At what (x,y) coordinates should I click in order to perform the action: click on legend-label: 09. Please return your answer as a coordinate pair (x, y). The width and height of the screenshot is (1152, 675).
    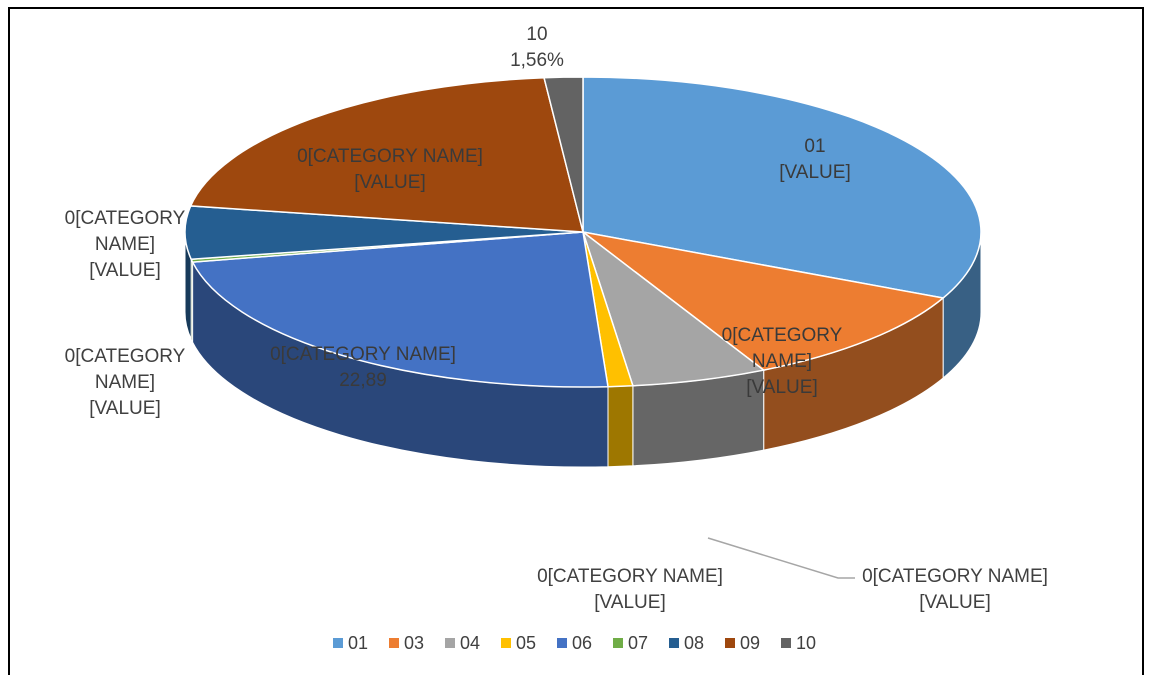
    Looking at the image, I should click on (750, 643).